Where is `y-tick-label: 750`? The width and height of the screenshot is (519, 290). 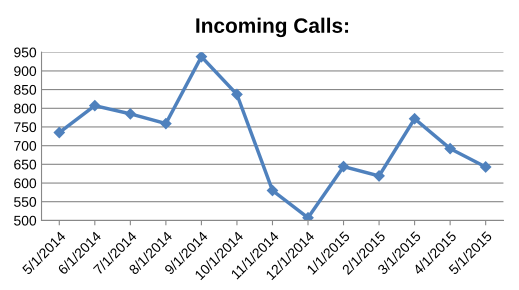 y-tick-label: 750 is located at coordinates (25, 127).